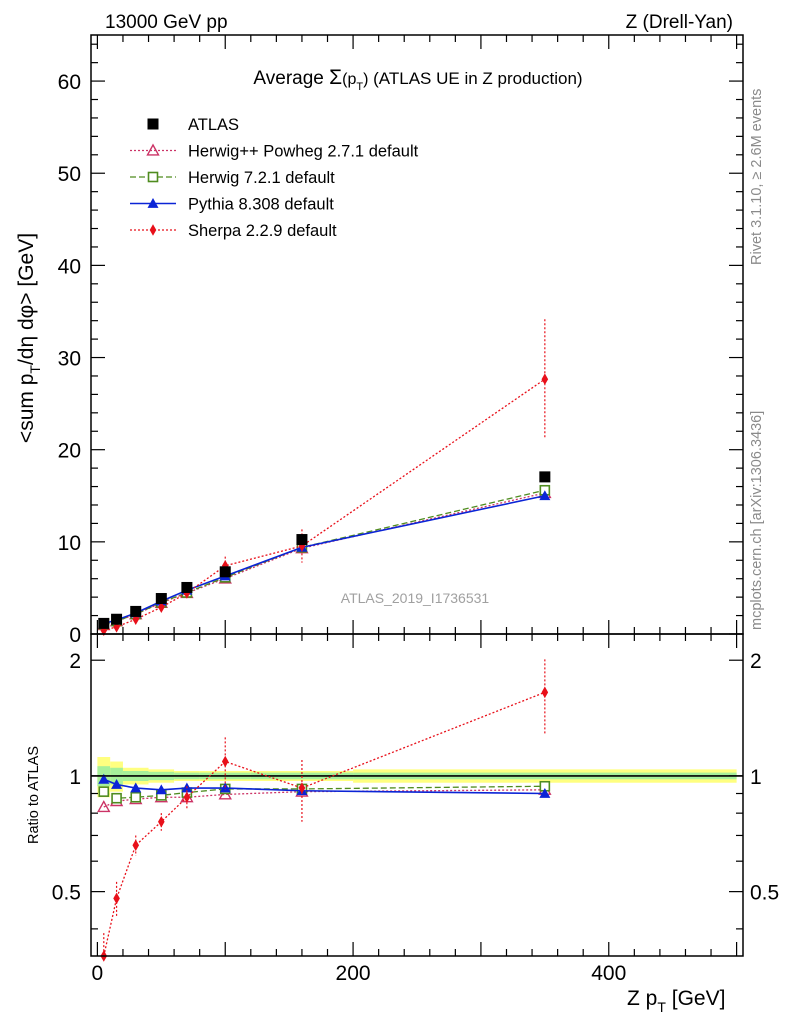 This screenshot has height=1024, width=786. I want to click on series-line, so click(324, 504).